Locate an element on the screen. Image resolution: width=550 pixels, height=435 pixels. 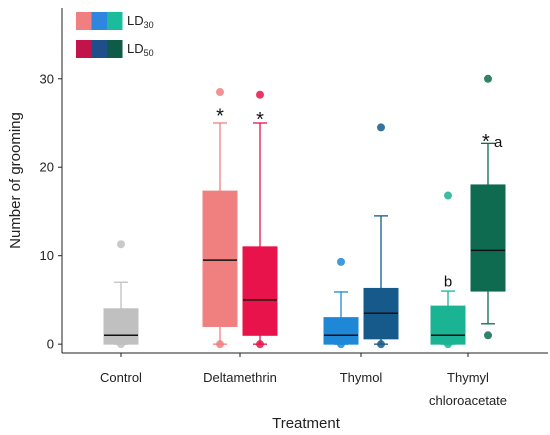
legend-entry-ld30: LD30 is located at coordinates (115, 21).